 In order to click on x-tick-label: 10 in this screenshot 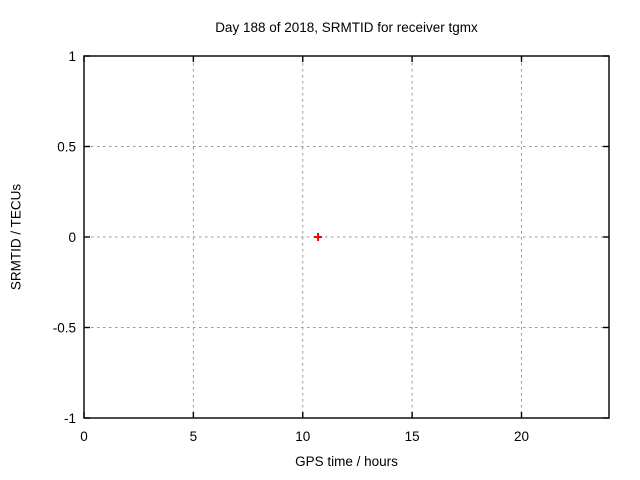, I will do `click(302, 436)`.